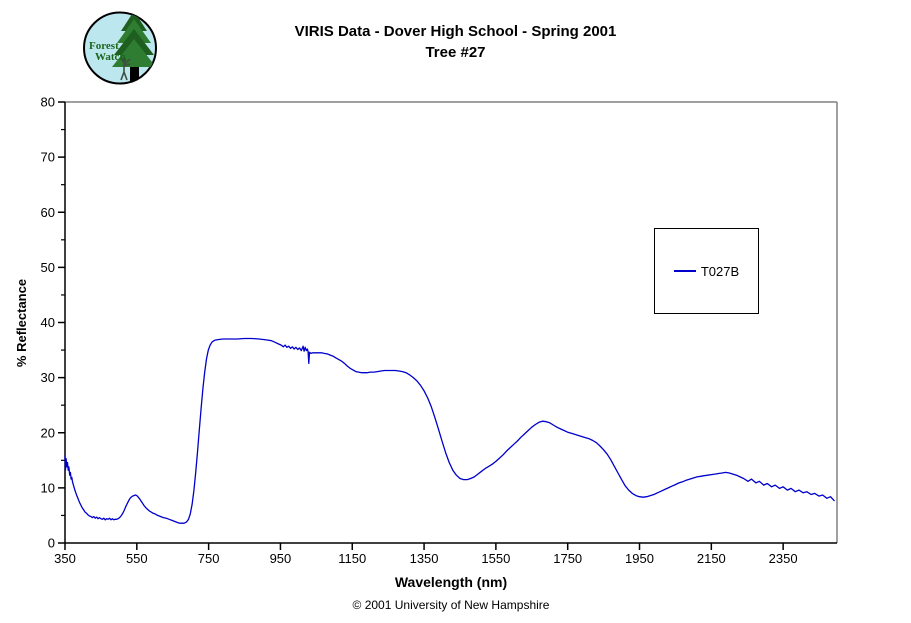  What do you see at coordinates (51, 543) in the screenshot?
I see `y-tick-label: 0` at bounding box center [51, 543].